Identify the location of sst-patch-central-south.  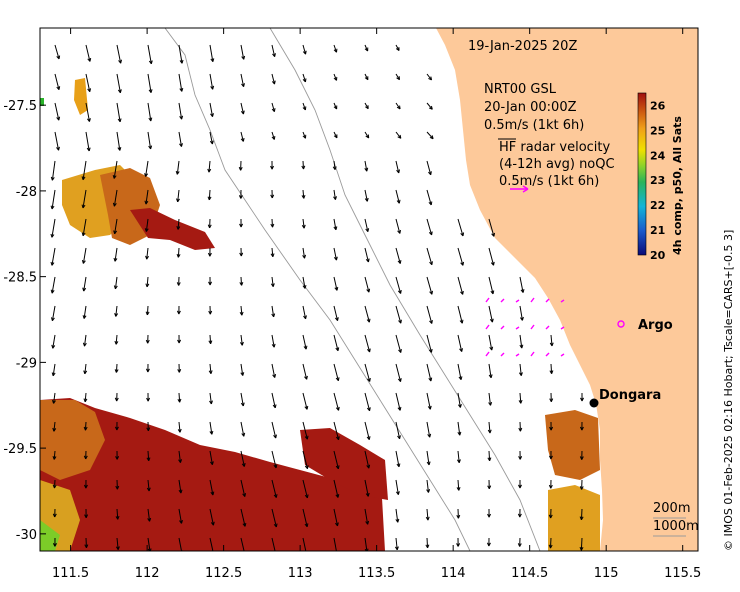
(344, 464).